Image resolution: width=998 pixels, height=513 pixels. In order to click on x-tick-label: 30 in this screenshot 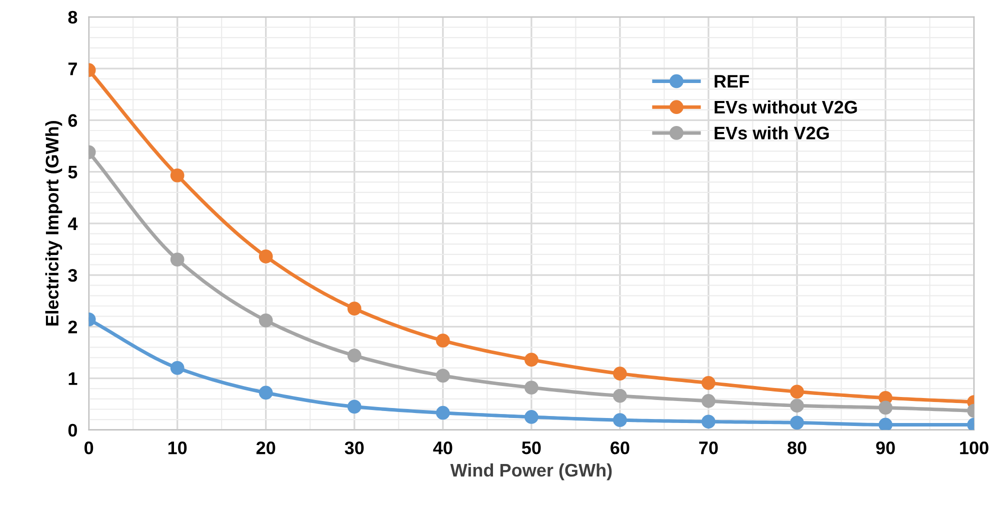, I will do `click(354, 447)`.